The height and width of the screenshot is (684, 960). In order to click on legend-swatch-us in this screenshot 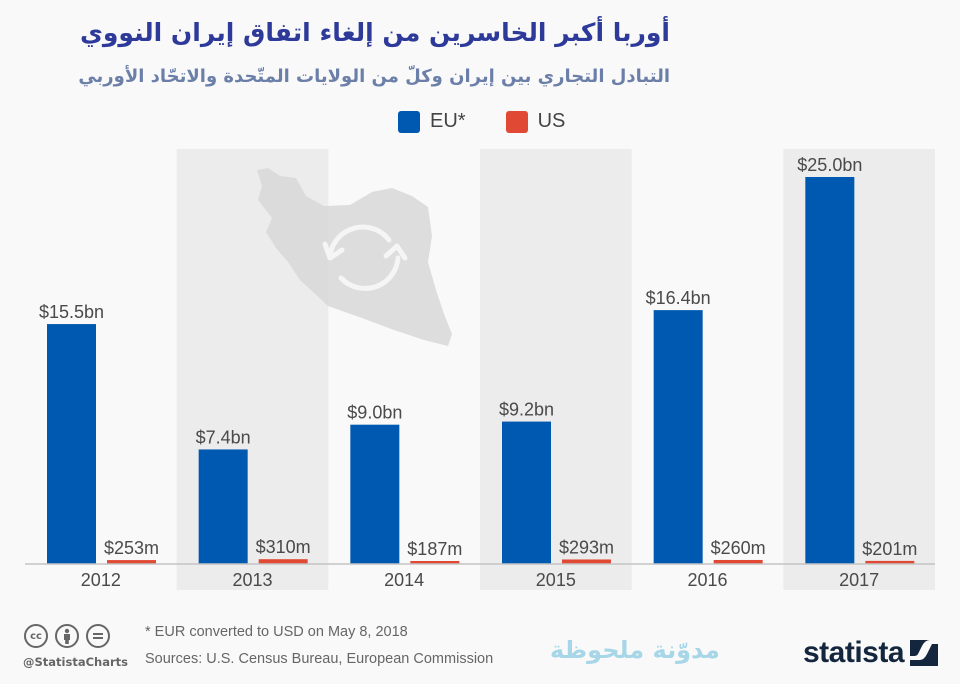, I will do `click(516, 121)`.